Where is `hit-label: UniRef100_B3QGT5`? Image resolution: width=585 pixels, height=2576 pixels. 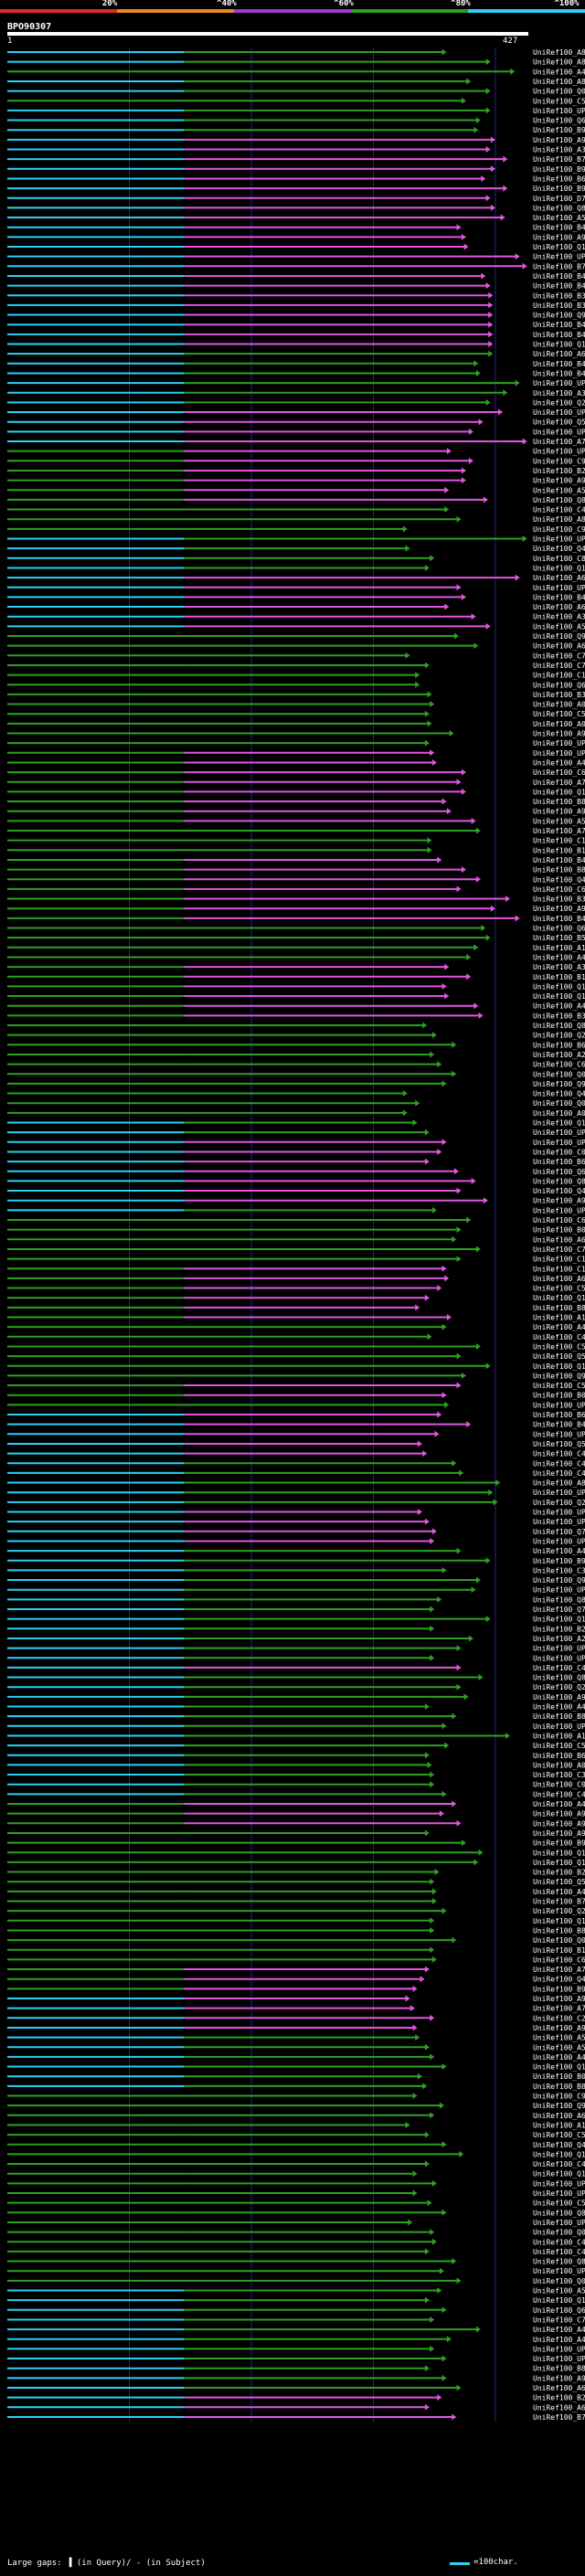
hit-label: UniRef100_B3QGT5 is located at coordinates (559, 900).